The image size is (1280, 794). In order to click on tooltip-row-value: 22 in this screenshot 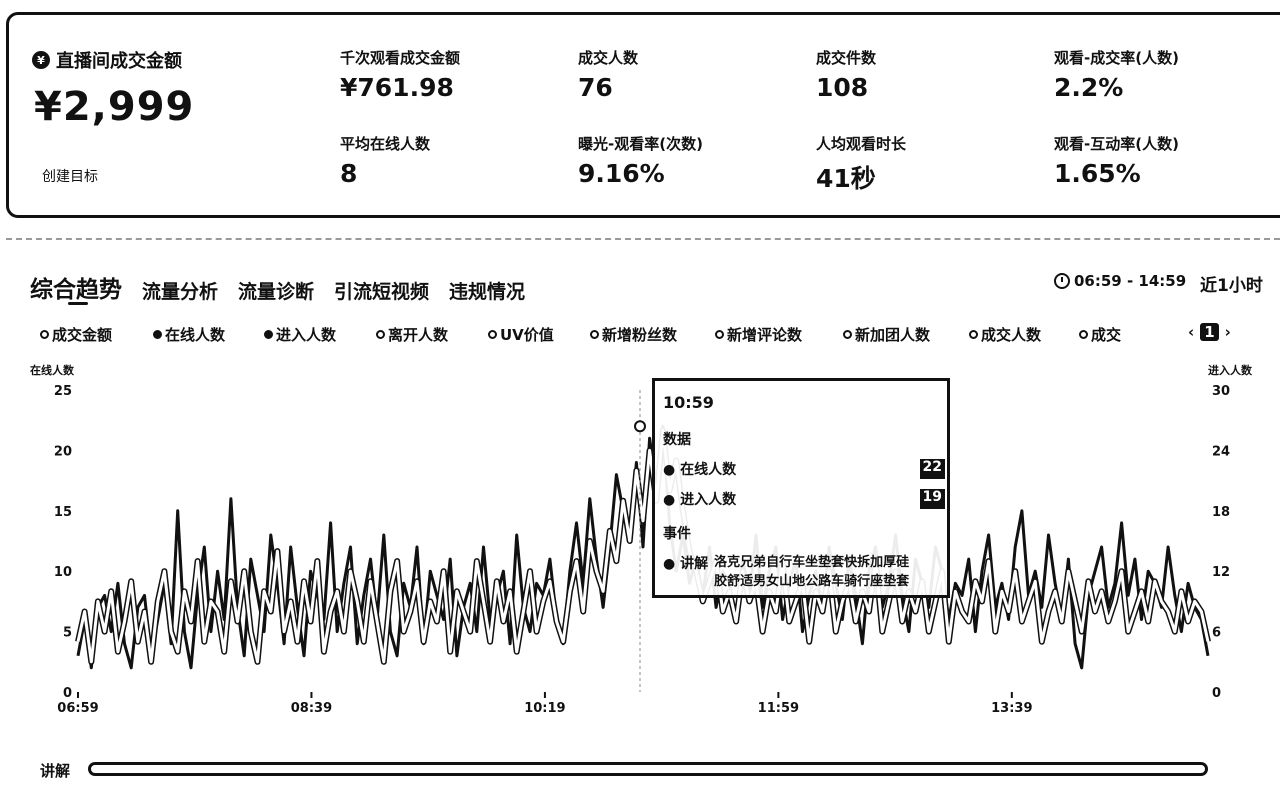, I will do `click(932, 469)`.